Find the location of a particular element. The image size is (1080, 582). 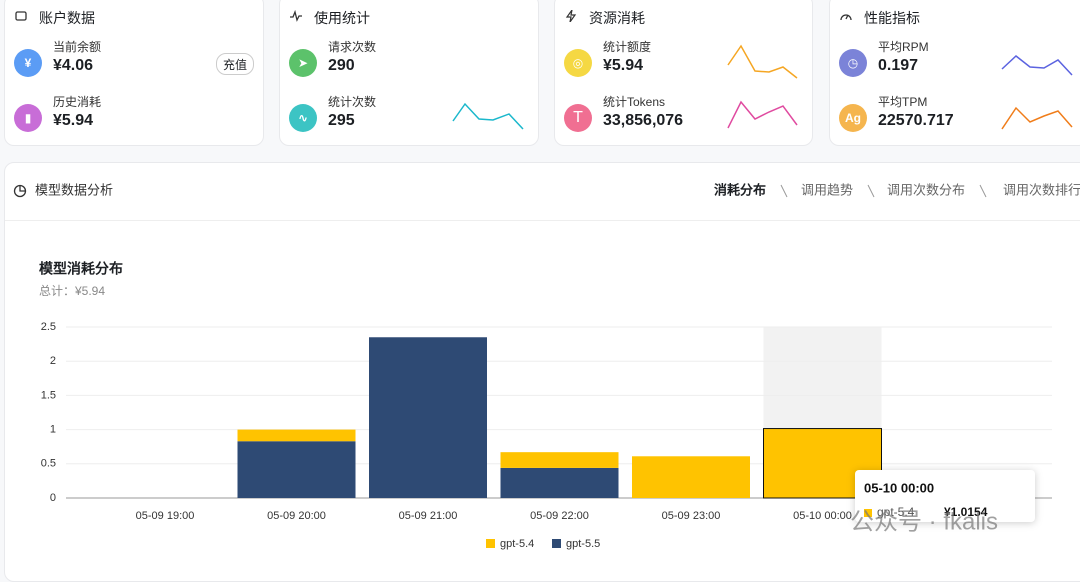

x-tick-label: 05-09 23:00 is located at coordinates (691, 516).